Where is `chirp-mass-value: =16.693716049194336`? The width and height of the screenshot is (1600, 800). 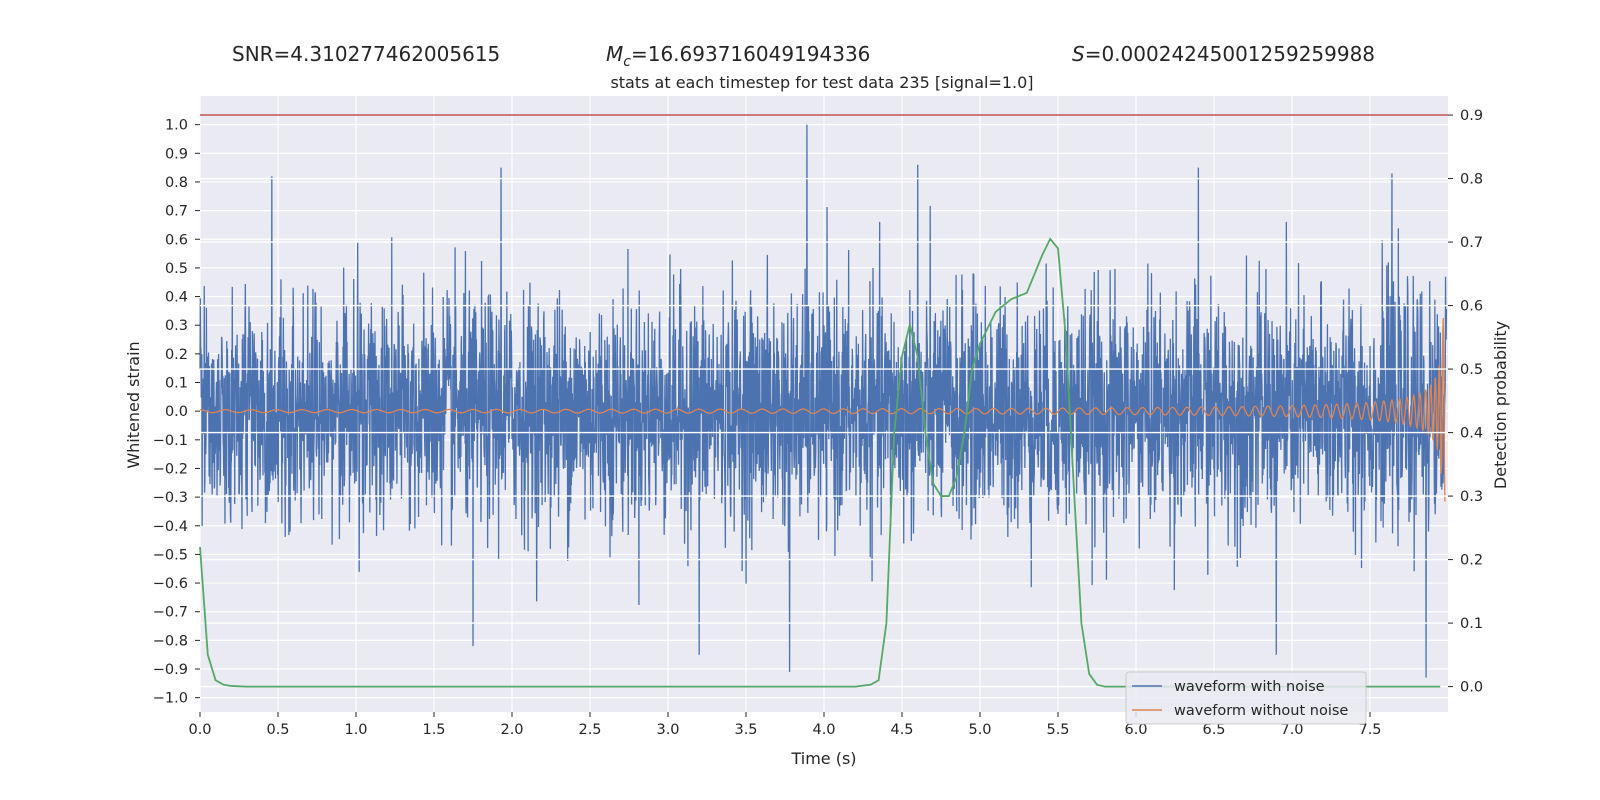
chirp-mass-value: =16.693716049194336 is located at coordinates (750, 54).